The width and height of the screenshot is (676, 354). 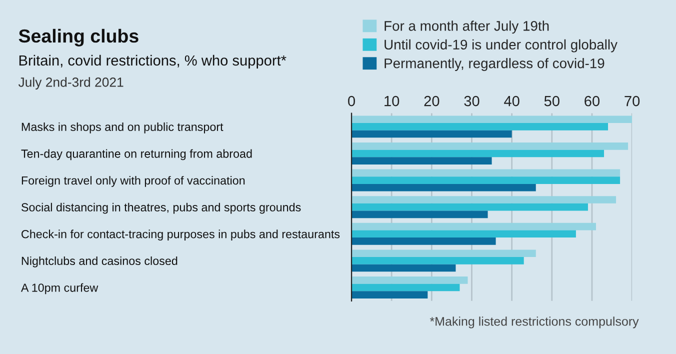 What do you see at coordinates (392, 101) in the screenshot?
I see `x-tick-label: 10` at bounding box center [392, 101].